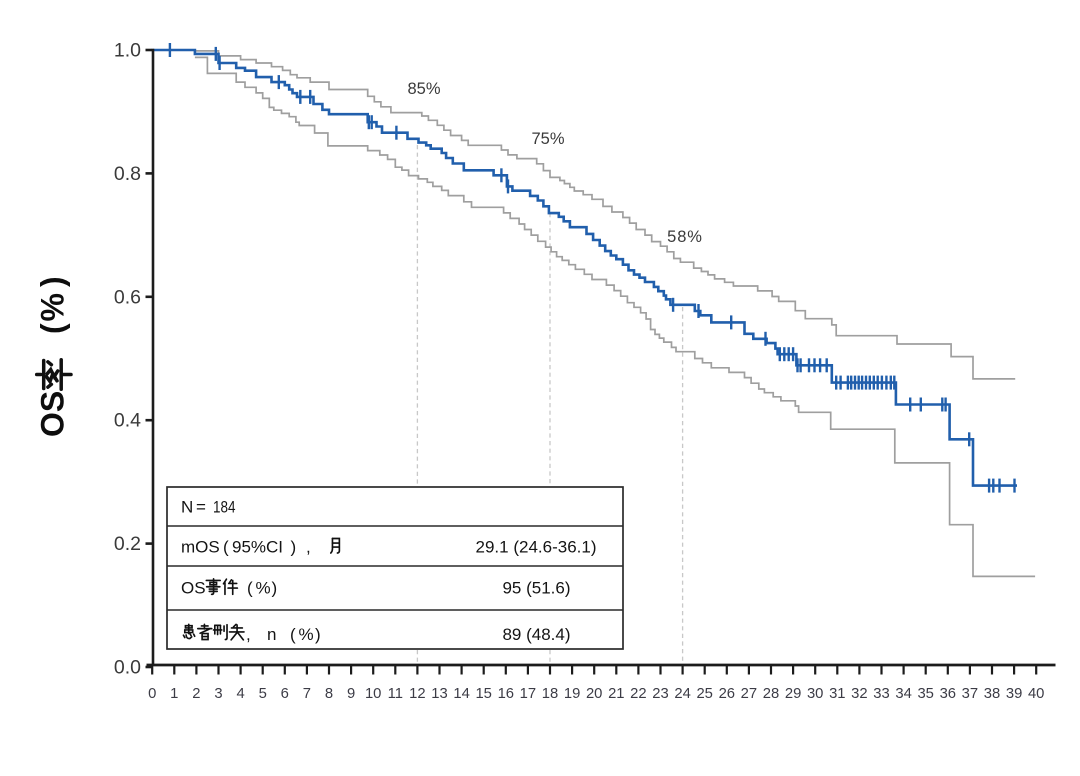 The image size is (1080, 776). What do you see at coordinates (536, 634) in the screenshot?
I see `svg-text: 89 (48.4)` at bounding box center [536, 634].